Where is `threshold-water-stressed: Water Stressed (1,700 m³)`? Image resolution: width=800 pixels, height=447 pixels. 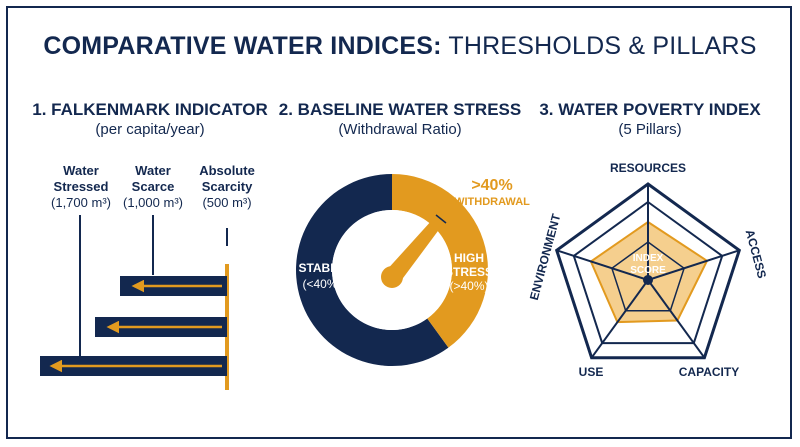 threshold-water-stressed: Water Stressed (1,700 m³) is located at coordinates (81, 187).